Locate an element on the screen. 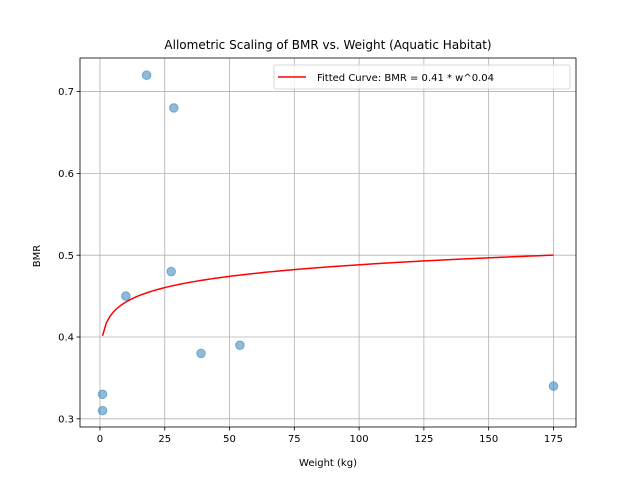 The height and width of the screenshot is (480, 640). y-axis: 0.3 0.4 0.5 0.6 0.7 is located at coordinates (69, 256).